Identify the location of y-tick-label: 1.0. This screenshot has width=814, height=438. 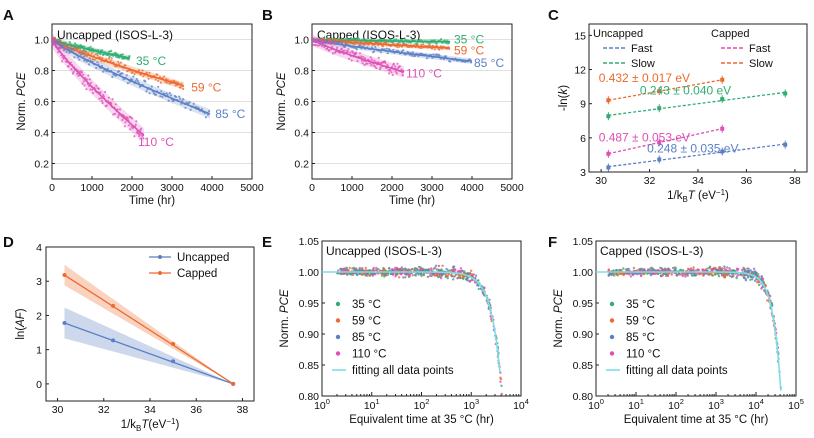
(41, 41).